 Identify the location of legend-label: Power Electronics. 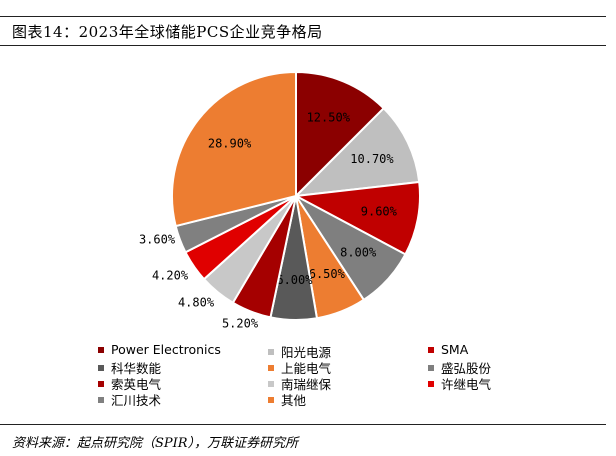
(166, 349).